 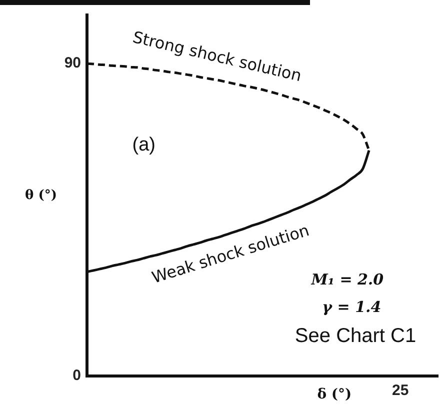 I want to click on text: Weak shock solution, so click(x=231, y=254).